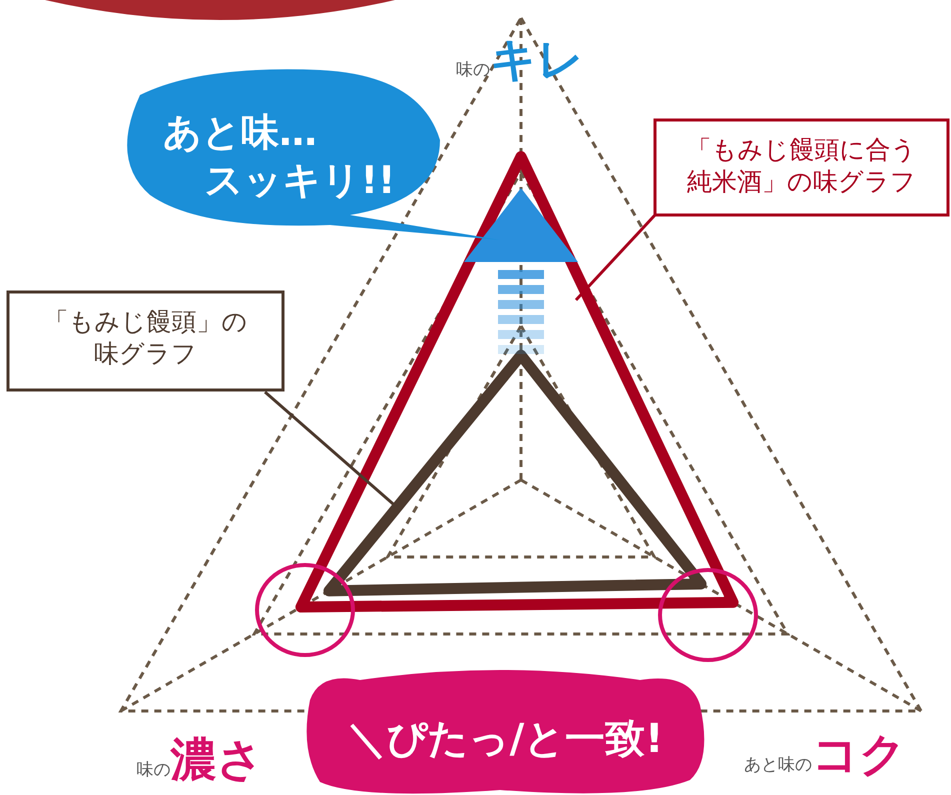 Image resolution: width=951 pixels, height=795 pixels. I want to click on text: あと味… スッキリ!!, so click(279, 156).